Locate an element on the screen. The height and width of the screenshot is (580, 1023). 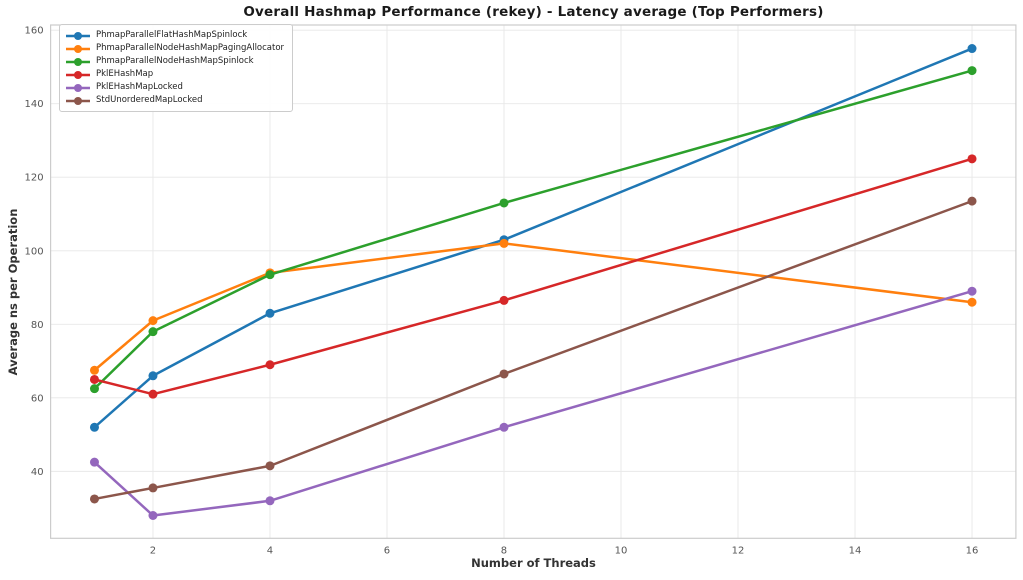
data-point-PklEHashMapLocked-x16 is located at coordinates (972, 291).